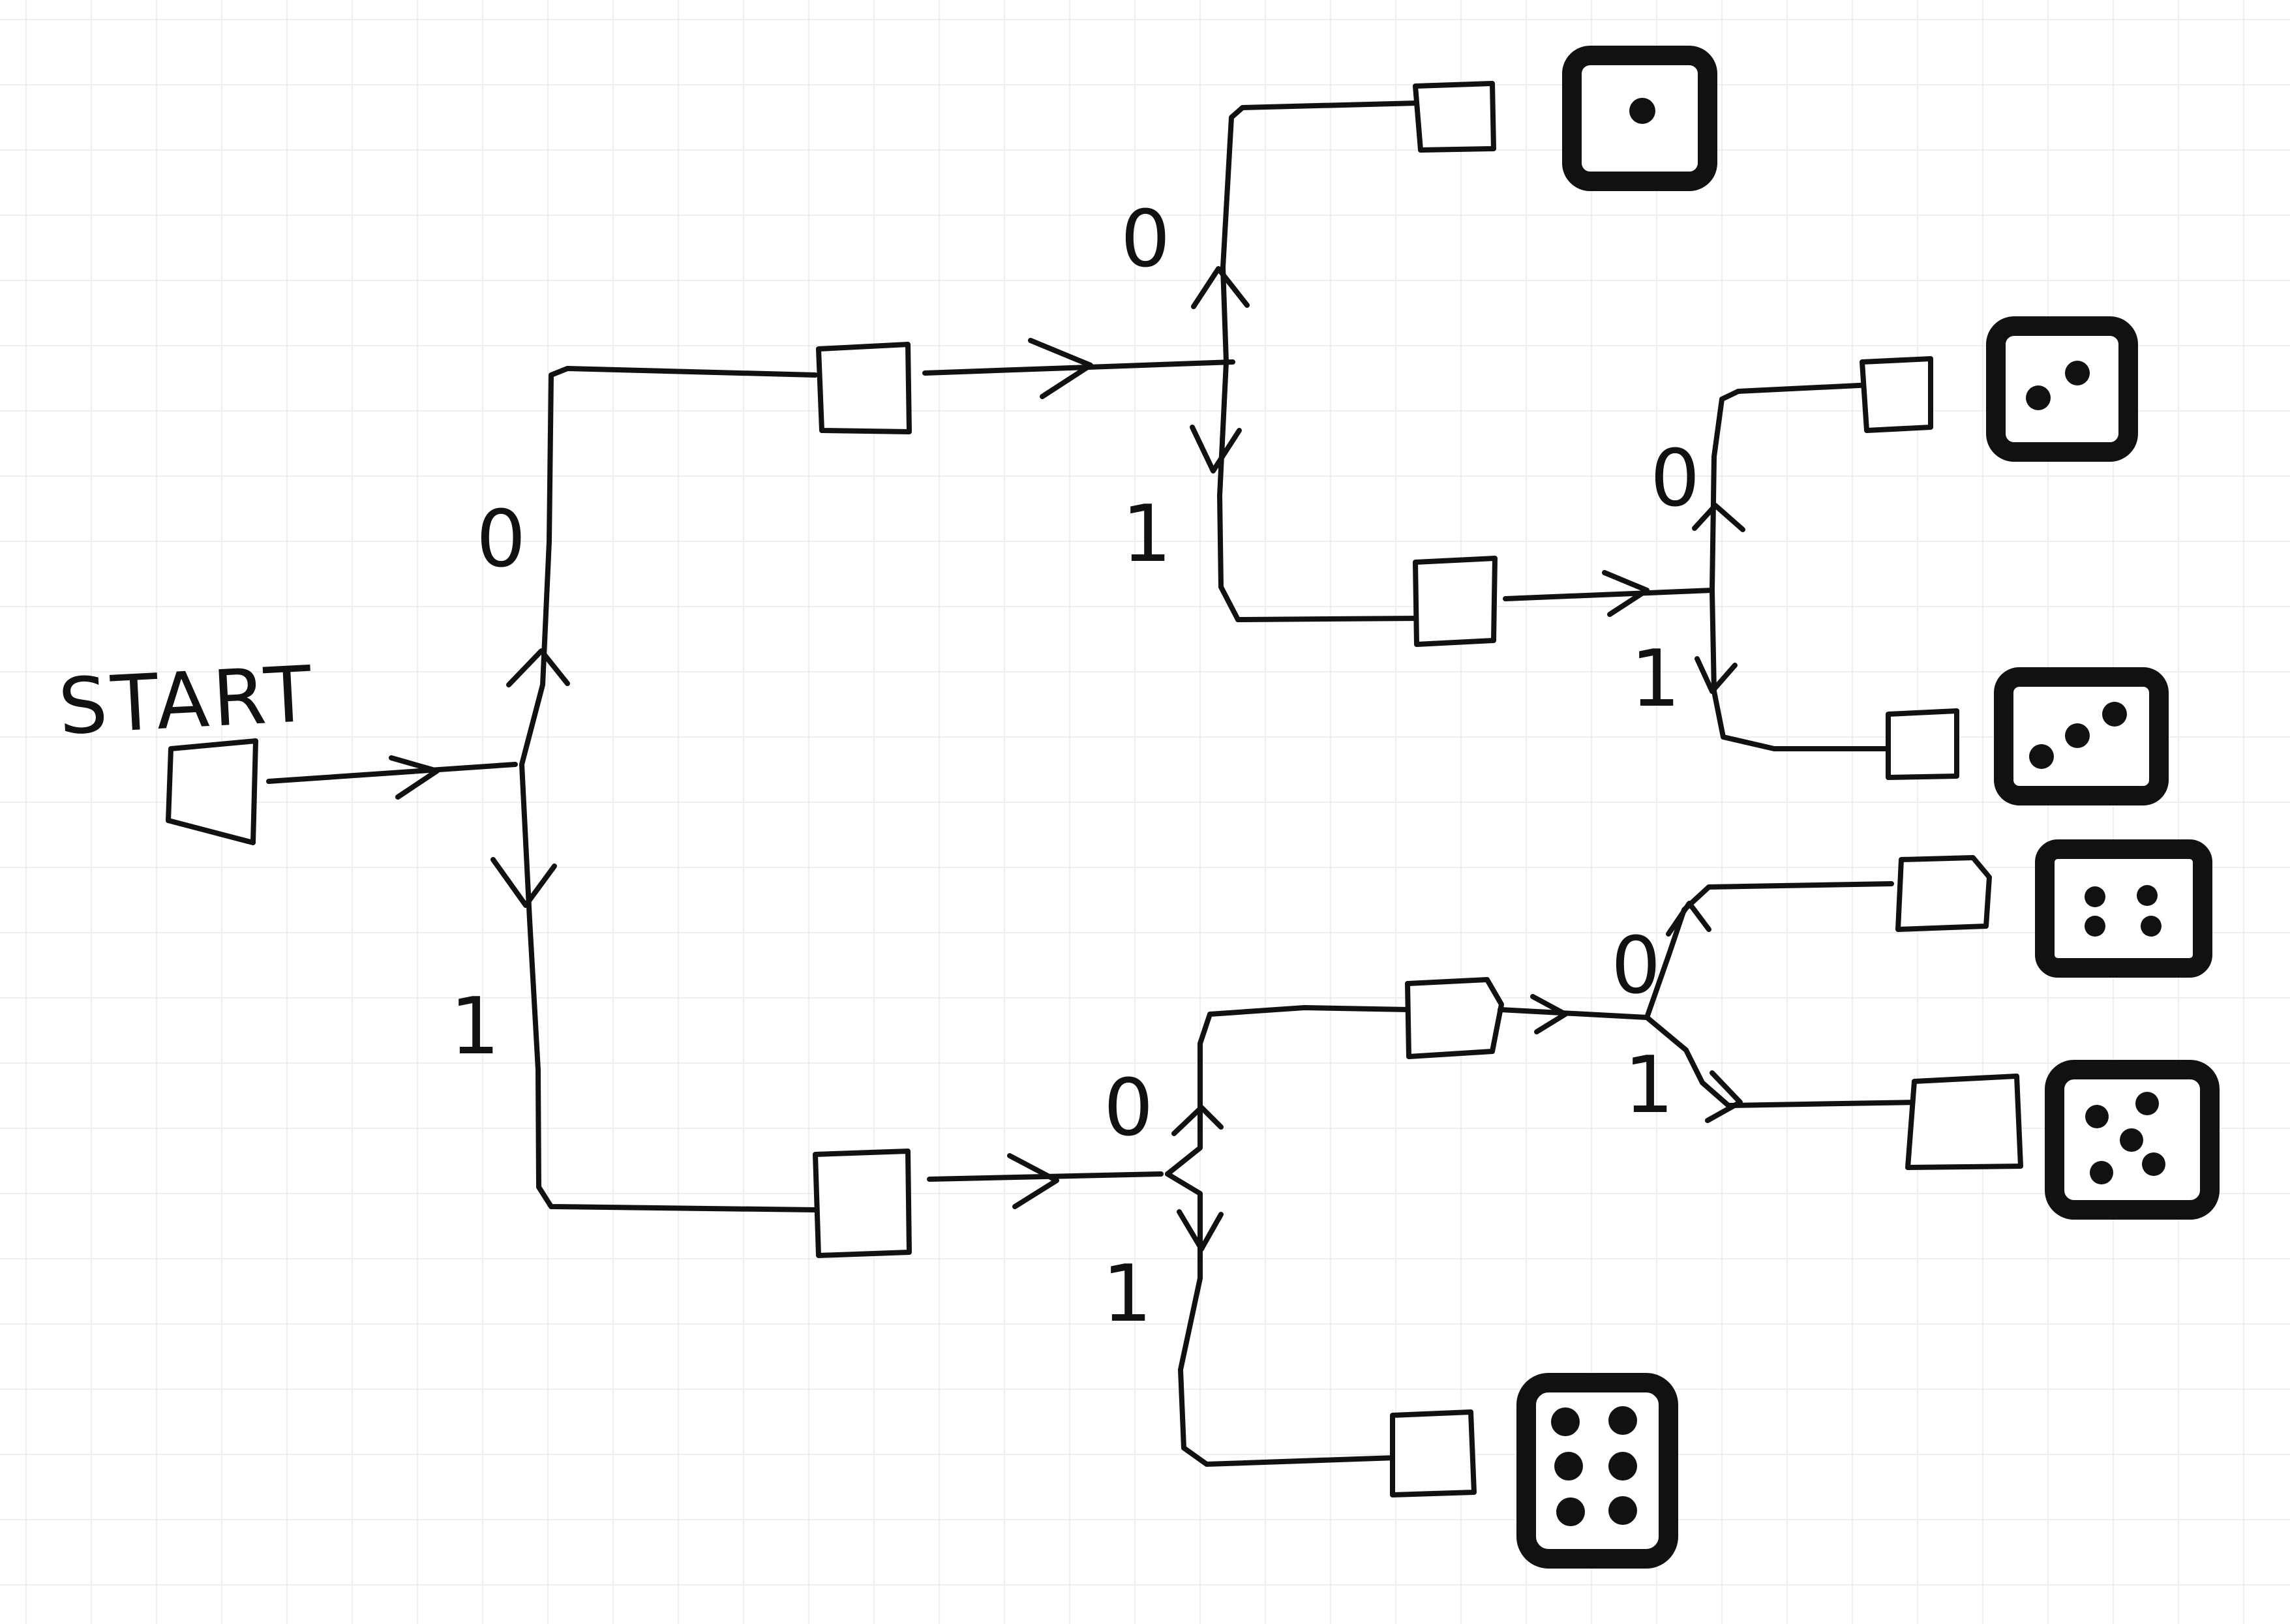 The image size is (2290, 1624). Describe the element at coordinates (1574, 1013) in the screenshot. I see `wire-node-10-out` at that location.